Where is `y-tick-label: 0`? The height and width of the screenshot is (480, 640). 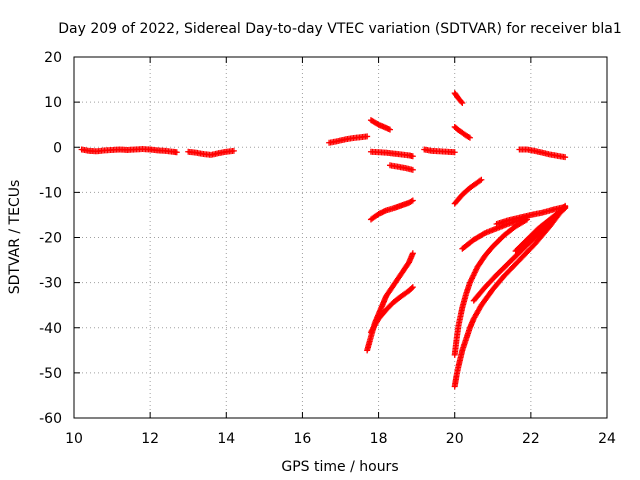 y-tick-label: 0 is located at coordinates (57, 148).